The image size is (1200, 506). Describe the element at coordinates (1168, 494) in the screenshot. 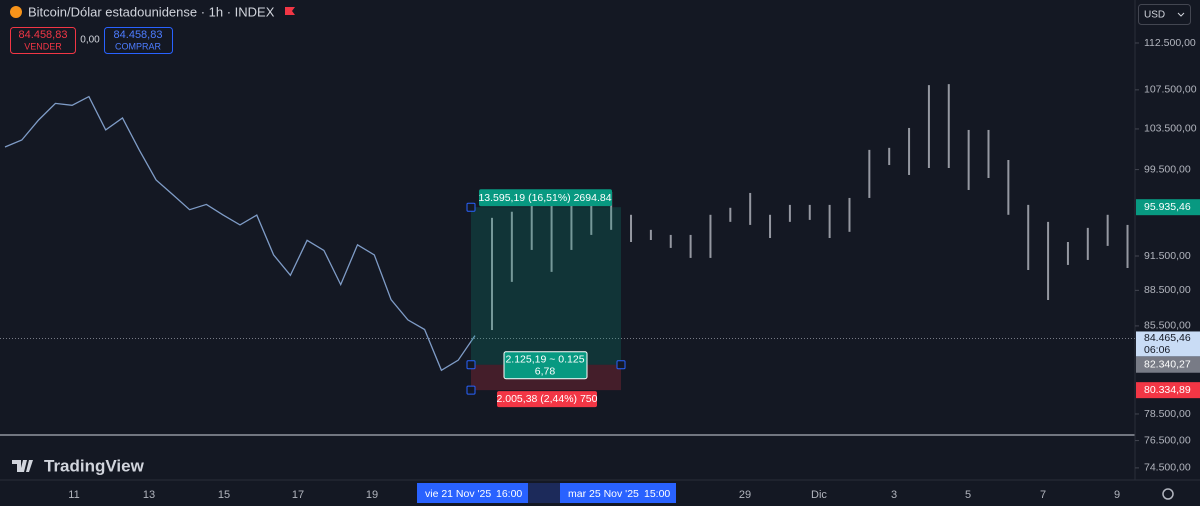

I see `settings-gear` at that location.